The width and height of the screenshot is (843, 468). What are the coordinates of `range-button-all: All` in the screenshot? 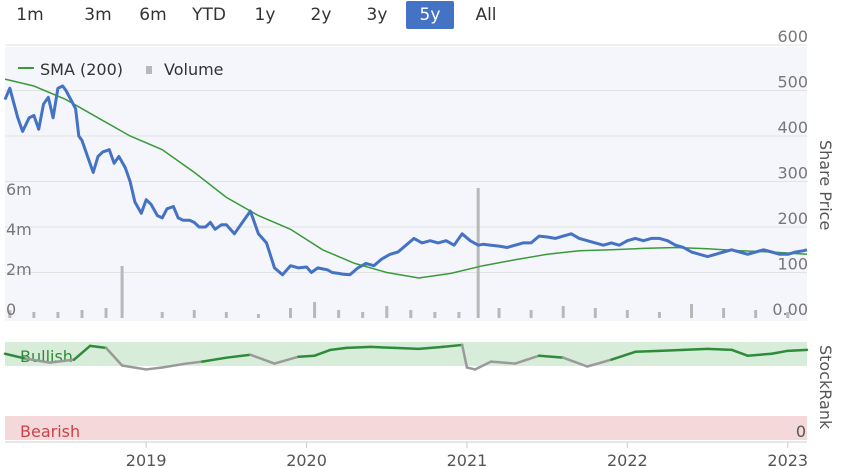 It's located at (486, 15).